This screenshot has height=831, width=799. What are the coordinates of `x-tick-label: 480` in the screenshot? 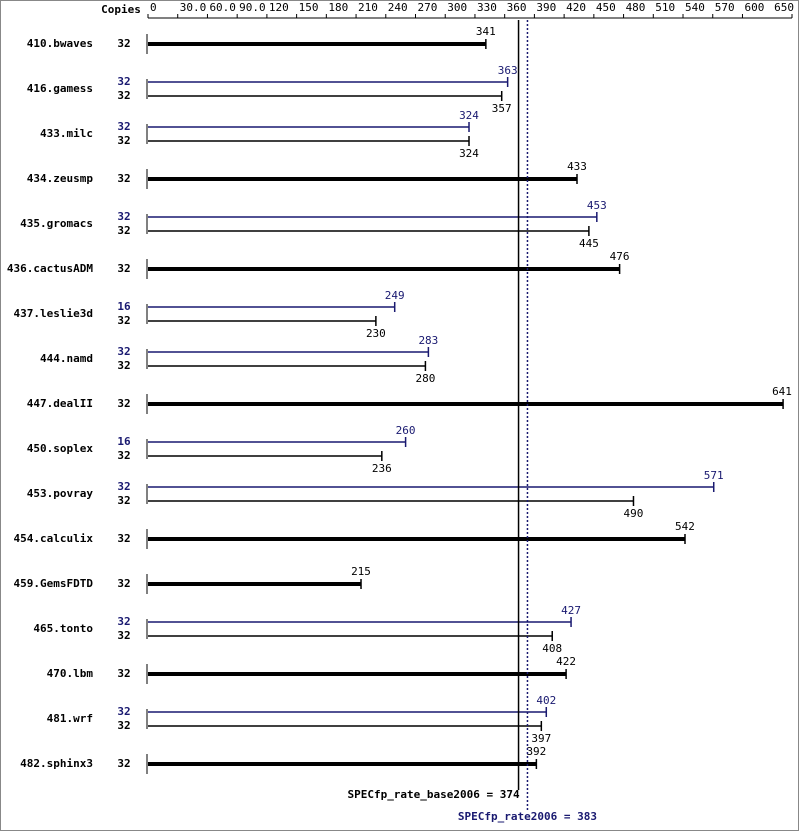 It's located at (636, 7).